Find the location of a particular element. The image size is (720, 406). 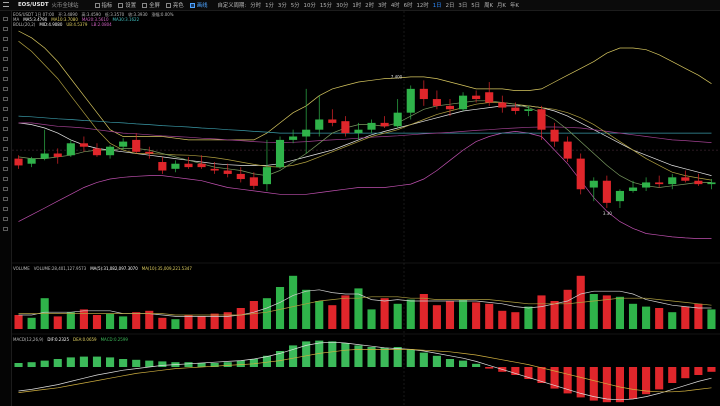

legend-item: 高:3.4590 is located at coordinates (91, 14).